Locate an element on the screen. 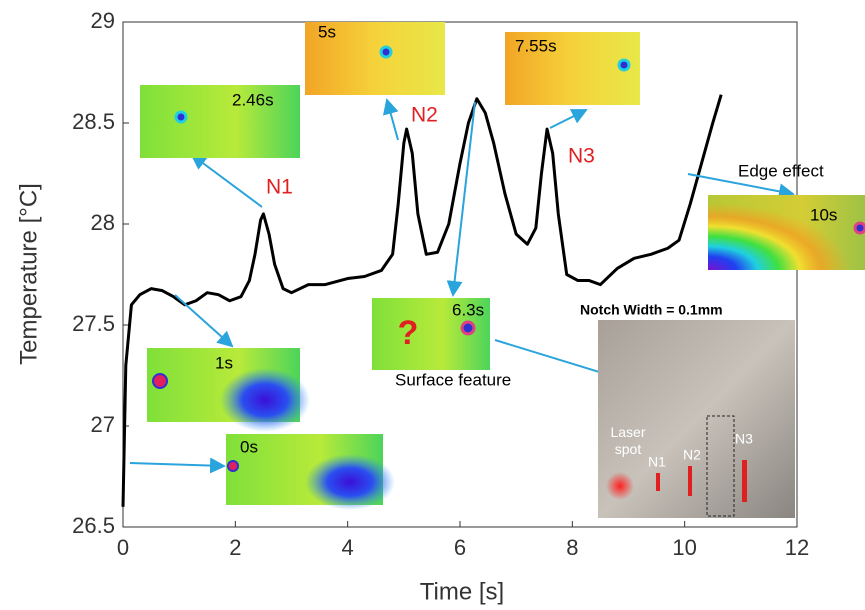  laser-spot-label: Laser spot is located at coordinates (628, 440).